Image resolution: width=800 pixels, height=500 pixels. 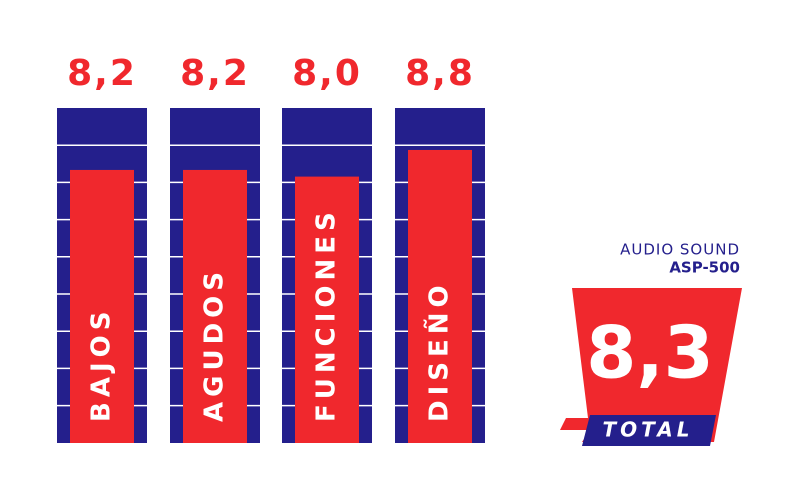 I want to click on category-label: DISEÑO, so click(x=439, y=351).